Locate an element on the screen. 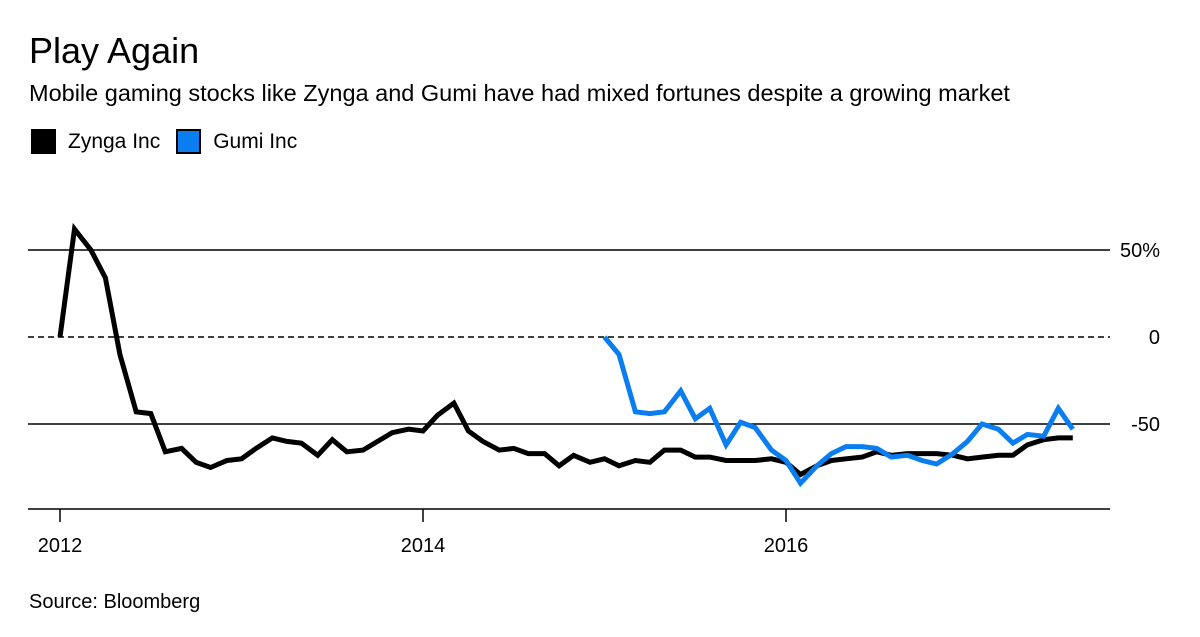 The height and width of the screenshot is (637, 1200). legend: Zynga Inc Gumi Inc is located at coordinates (172, 141).